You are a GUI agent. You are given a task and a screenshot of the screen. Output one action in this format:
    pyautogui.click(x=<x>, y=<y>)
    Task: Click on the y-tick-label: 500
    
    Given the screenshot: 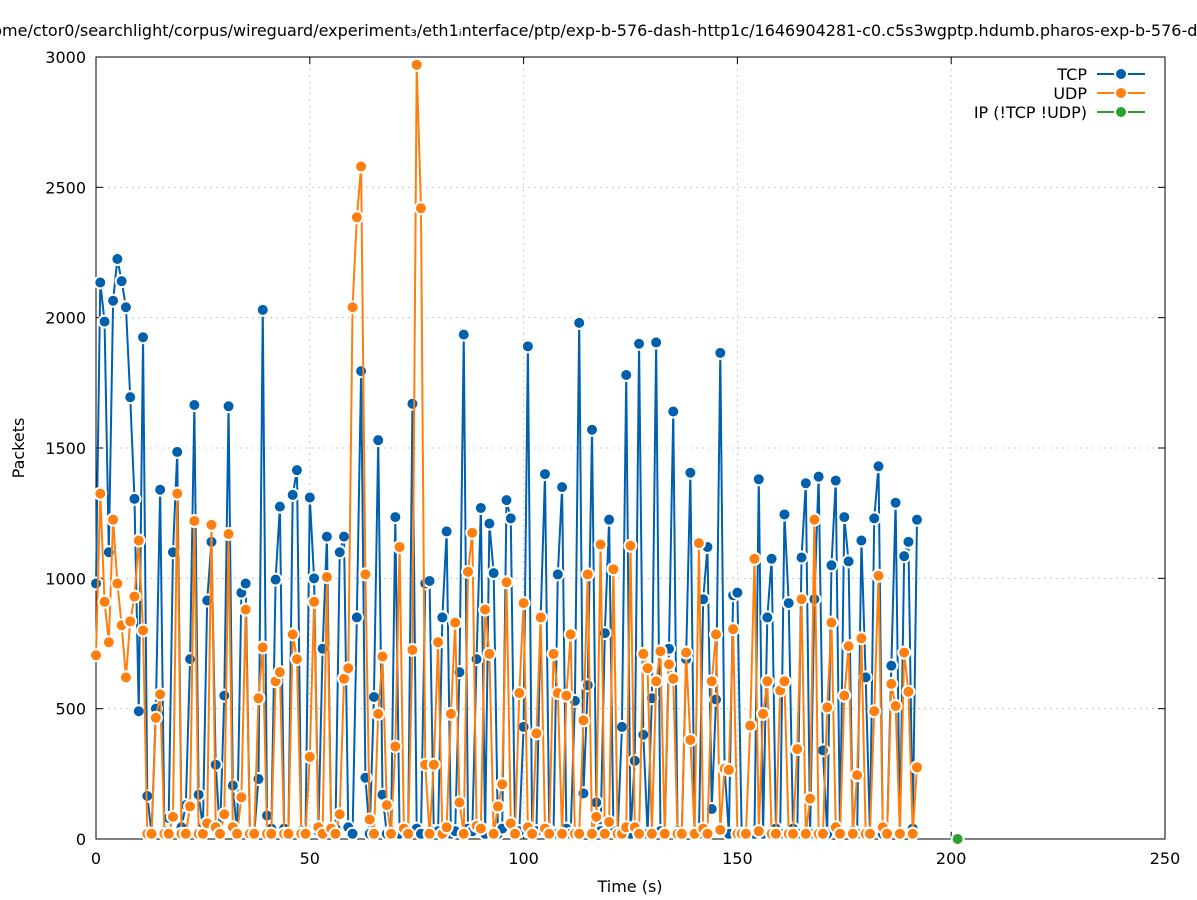 What is the action you would take?
    pyautogui.click(x=70, y=709)
    